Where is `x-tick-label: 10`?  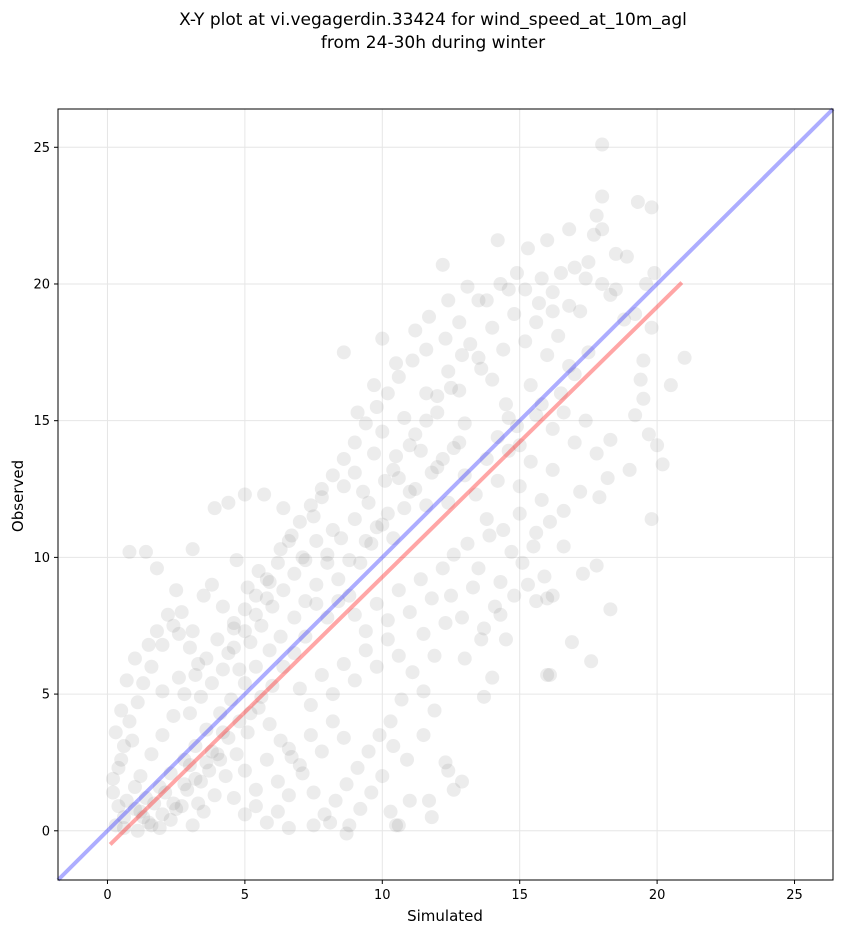 x-tick-label: 10 is located at coordinates (382, 895).